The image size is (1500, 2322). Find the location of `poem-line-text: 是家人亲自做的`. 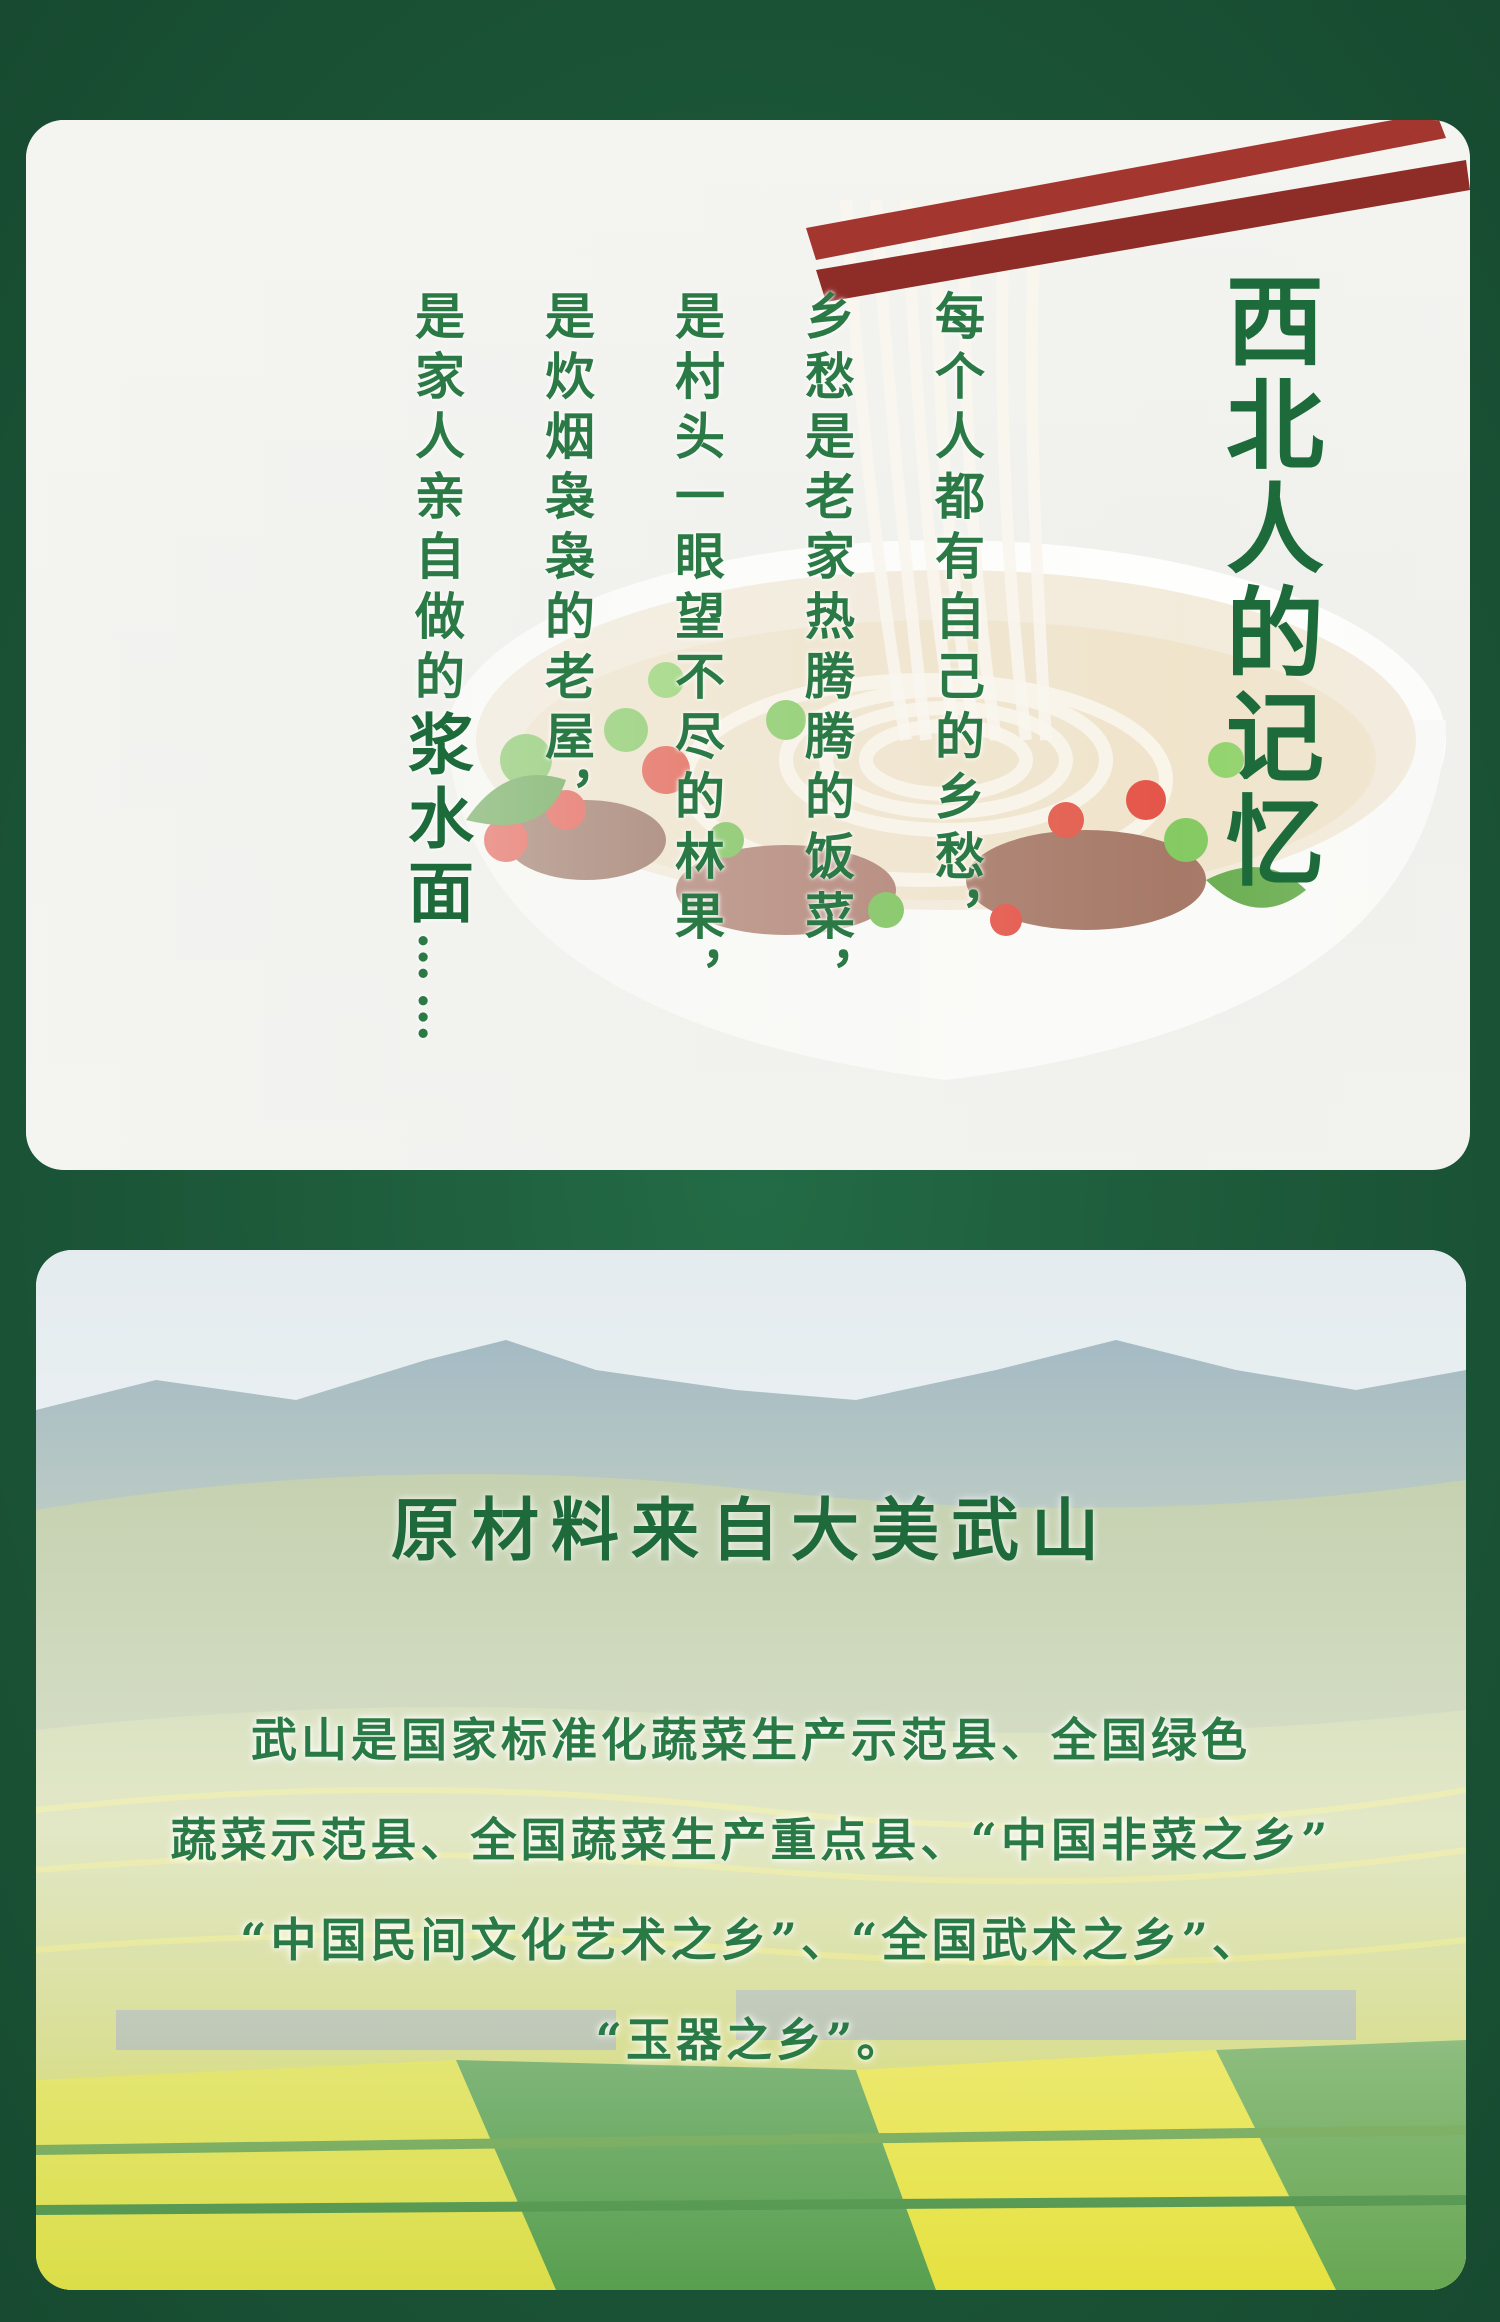

poem-line-text: 是家人亲自做的 is located at coordinates (436, 500).